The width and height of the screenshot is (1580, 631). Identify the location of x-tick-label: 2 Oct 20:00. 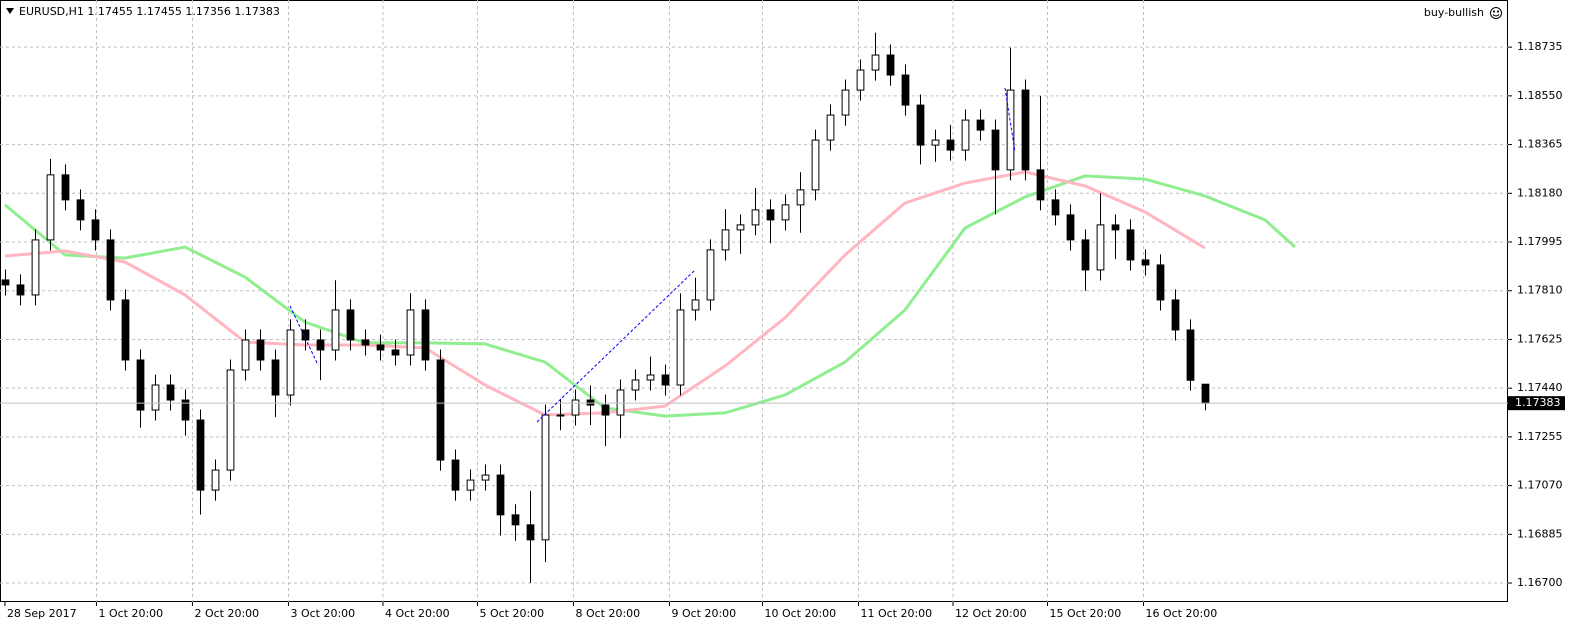
(226, 613).